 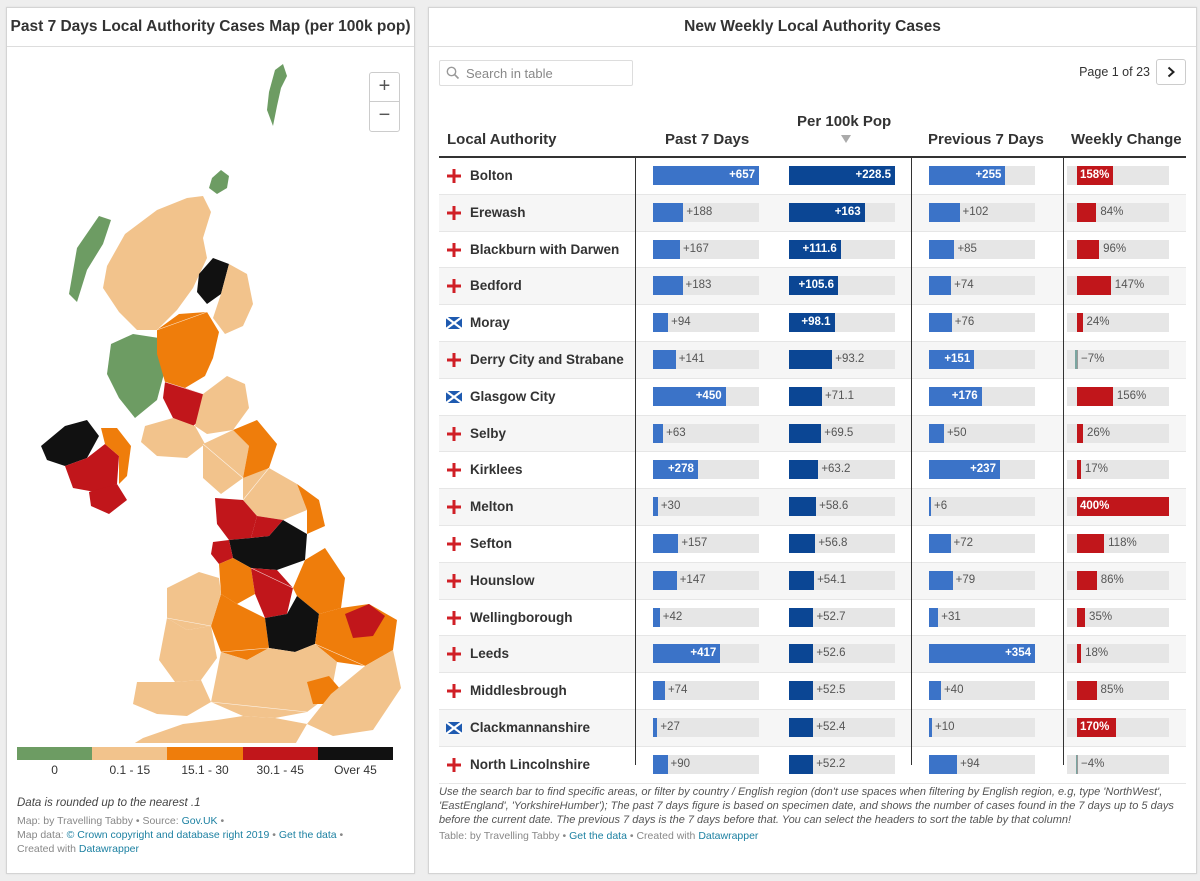 I want to click on map-region-highlands, so click(x=157, y=263).